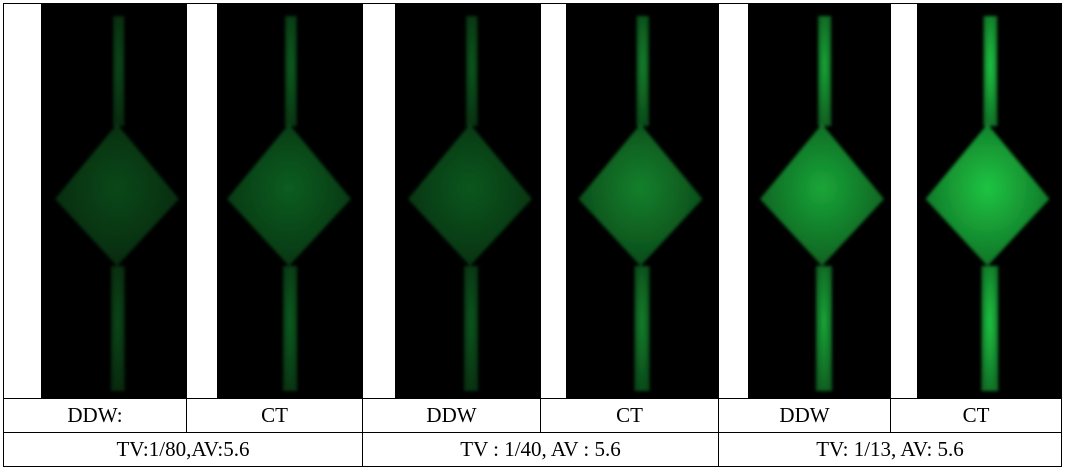 The image size is (1067, 468). What do you see at coordinates (630, 416) in the screenshot?
I see `label-ct-2: CT` at bounding box center [630, 416].